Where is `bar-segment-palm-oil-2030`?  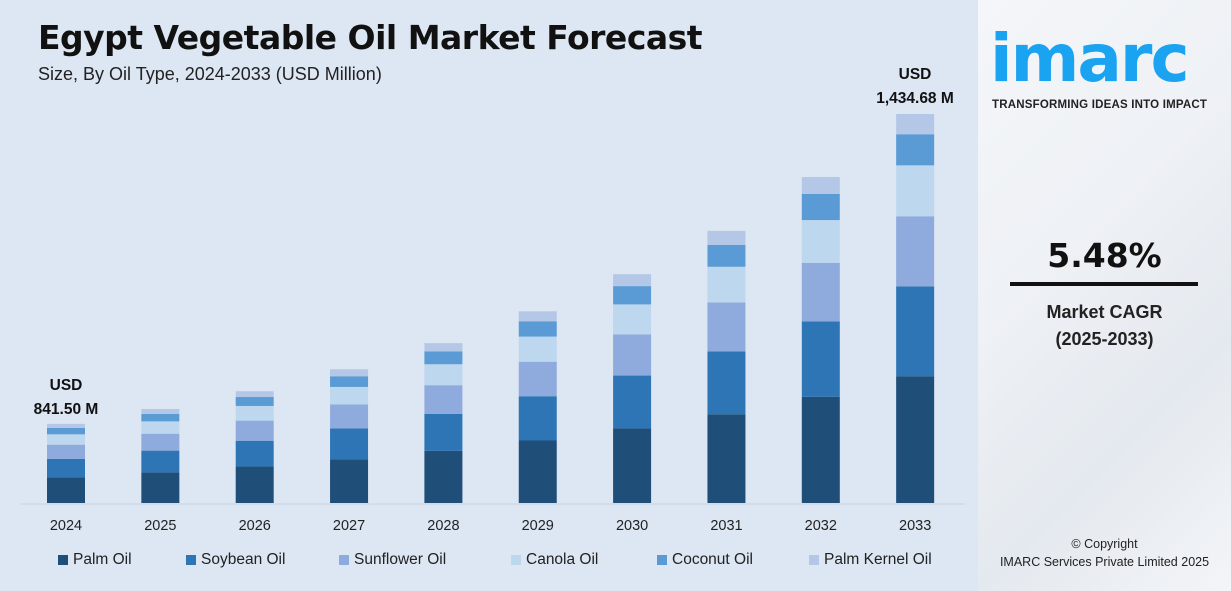 bar-segment-palm-oil-2030 is located at coordinates (632, 465).